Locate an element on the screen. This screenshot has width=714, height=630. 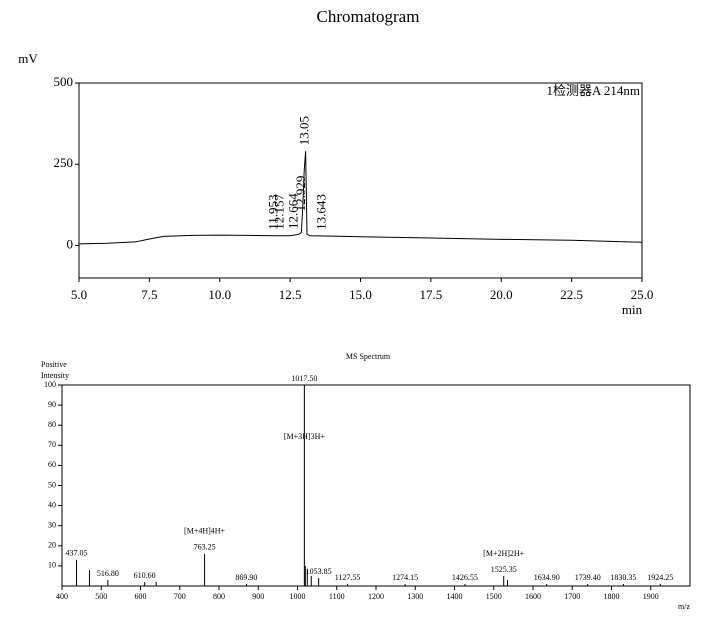
x-tick-label: 20.0 is located at coordinates (501, 294).